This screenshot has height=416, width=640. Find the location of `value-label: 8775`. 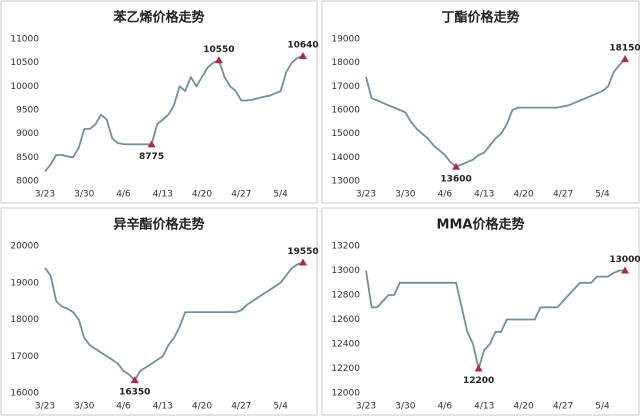

value-label: 8775 is located at coordinates (151, 157).